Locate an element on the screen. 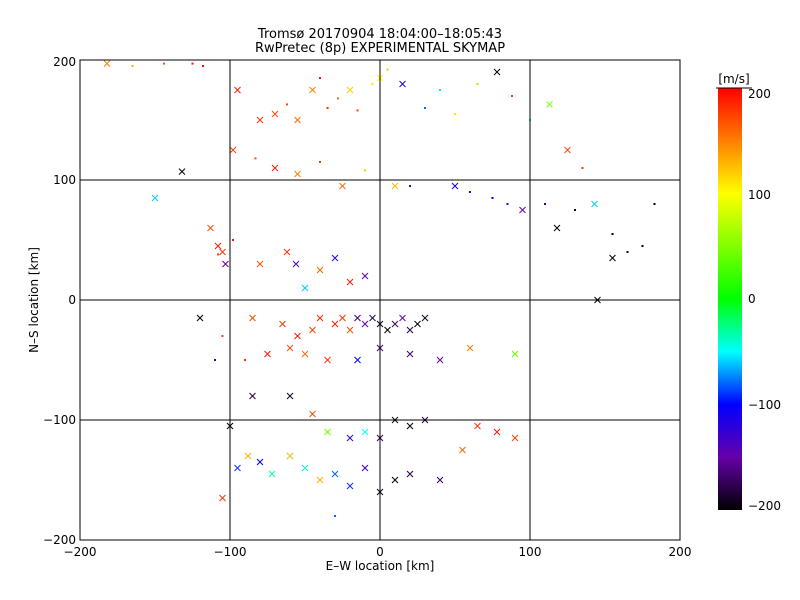 This screenshot has width=800, height=600. x-axis-label: E–W location [km] is located at coordinates (380, 566).